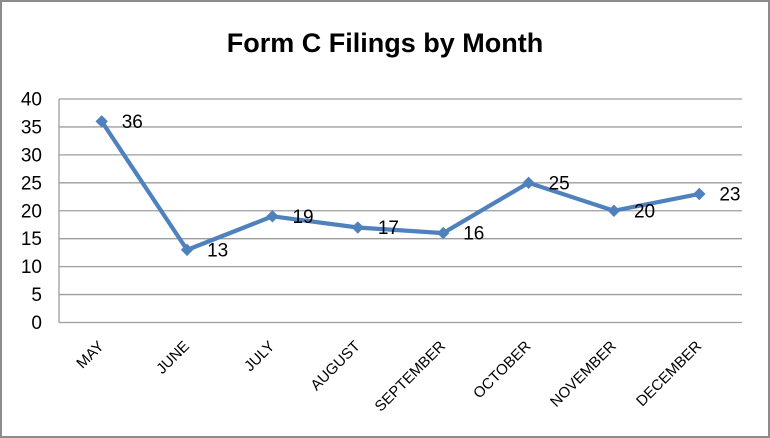 This screenshot has height=438, width=770. I want to click on x-axis-label: DECEMBER, so click(669, 374).